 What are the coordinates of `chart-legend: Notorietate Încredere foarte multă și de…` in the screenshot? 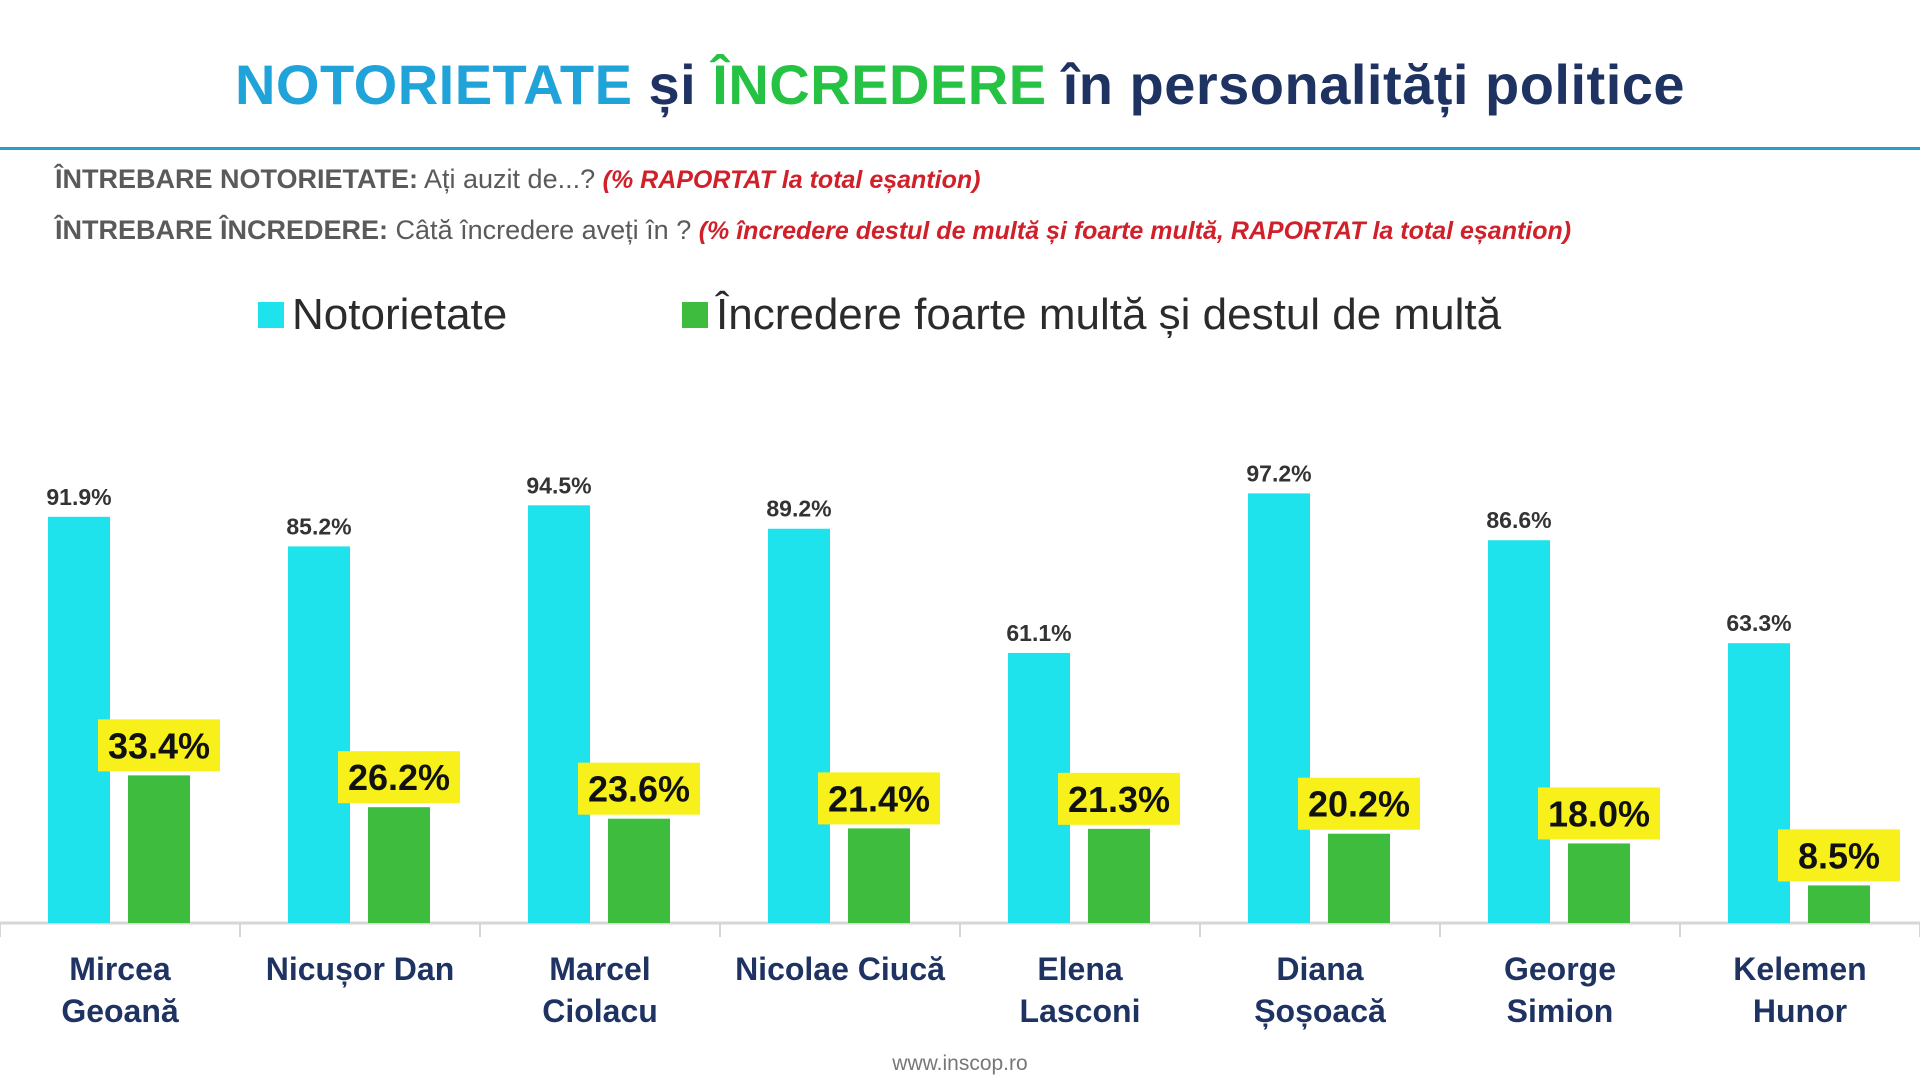 It's located at (960, 320).